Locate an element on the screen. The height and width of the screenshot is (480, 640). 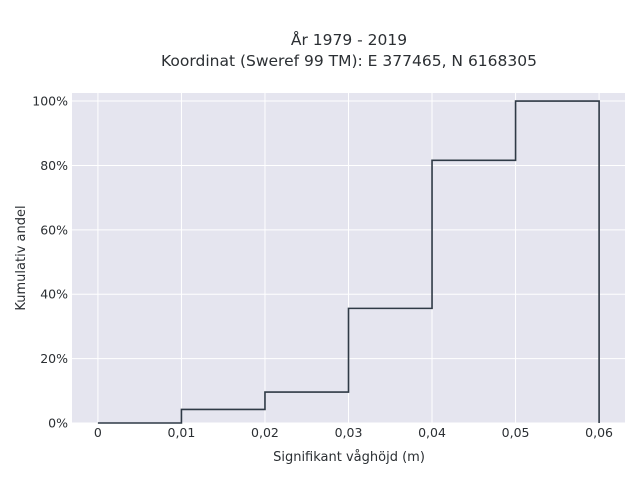
x-tick-label: 0 is located at coordinates (98, 432).